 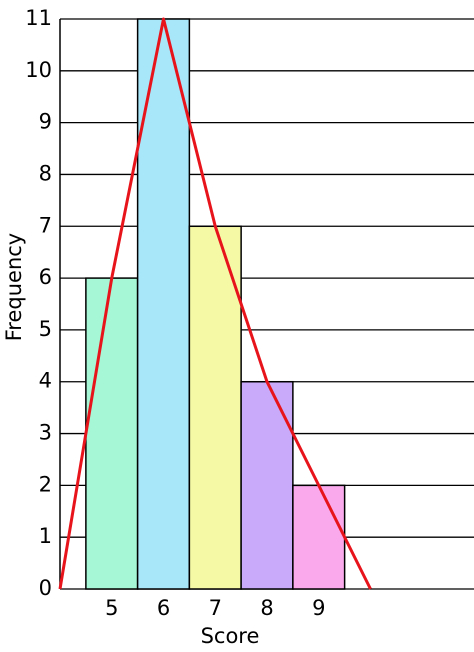 I want to click on y-tick-label: 8, so click(x=45, y=173).